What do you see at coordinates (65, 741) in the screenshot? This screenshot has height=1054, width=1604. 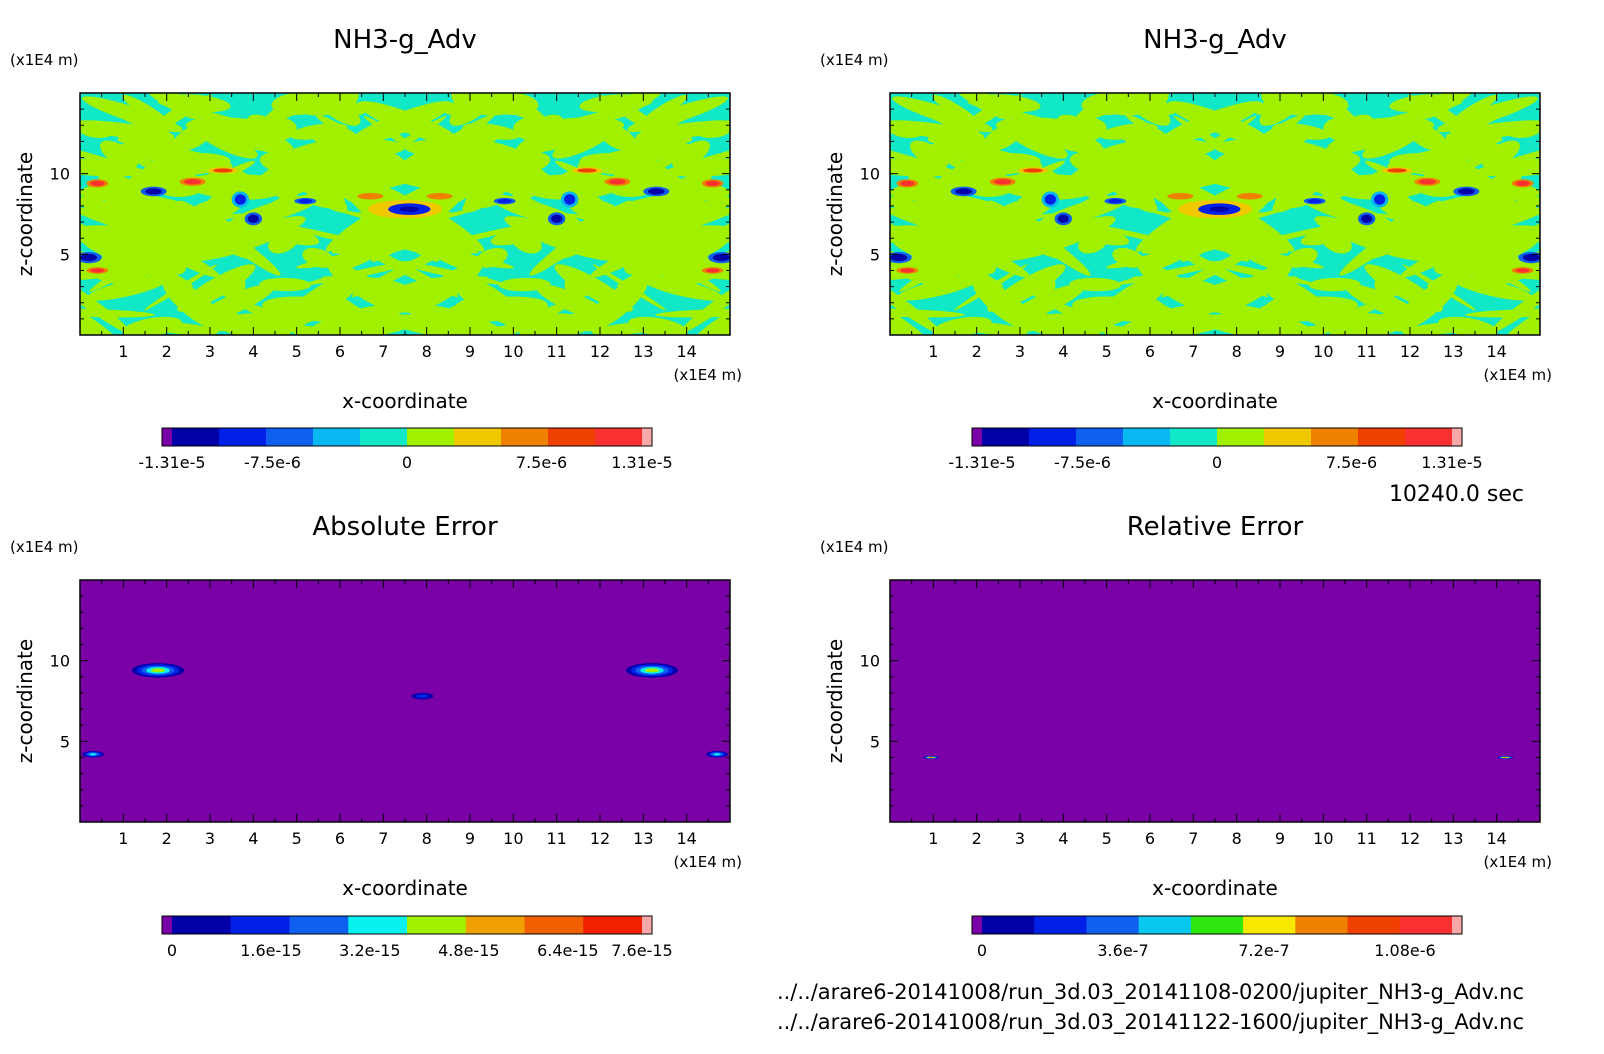 I see `y-tick-label: 5` at bounding box center [65, 741].